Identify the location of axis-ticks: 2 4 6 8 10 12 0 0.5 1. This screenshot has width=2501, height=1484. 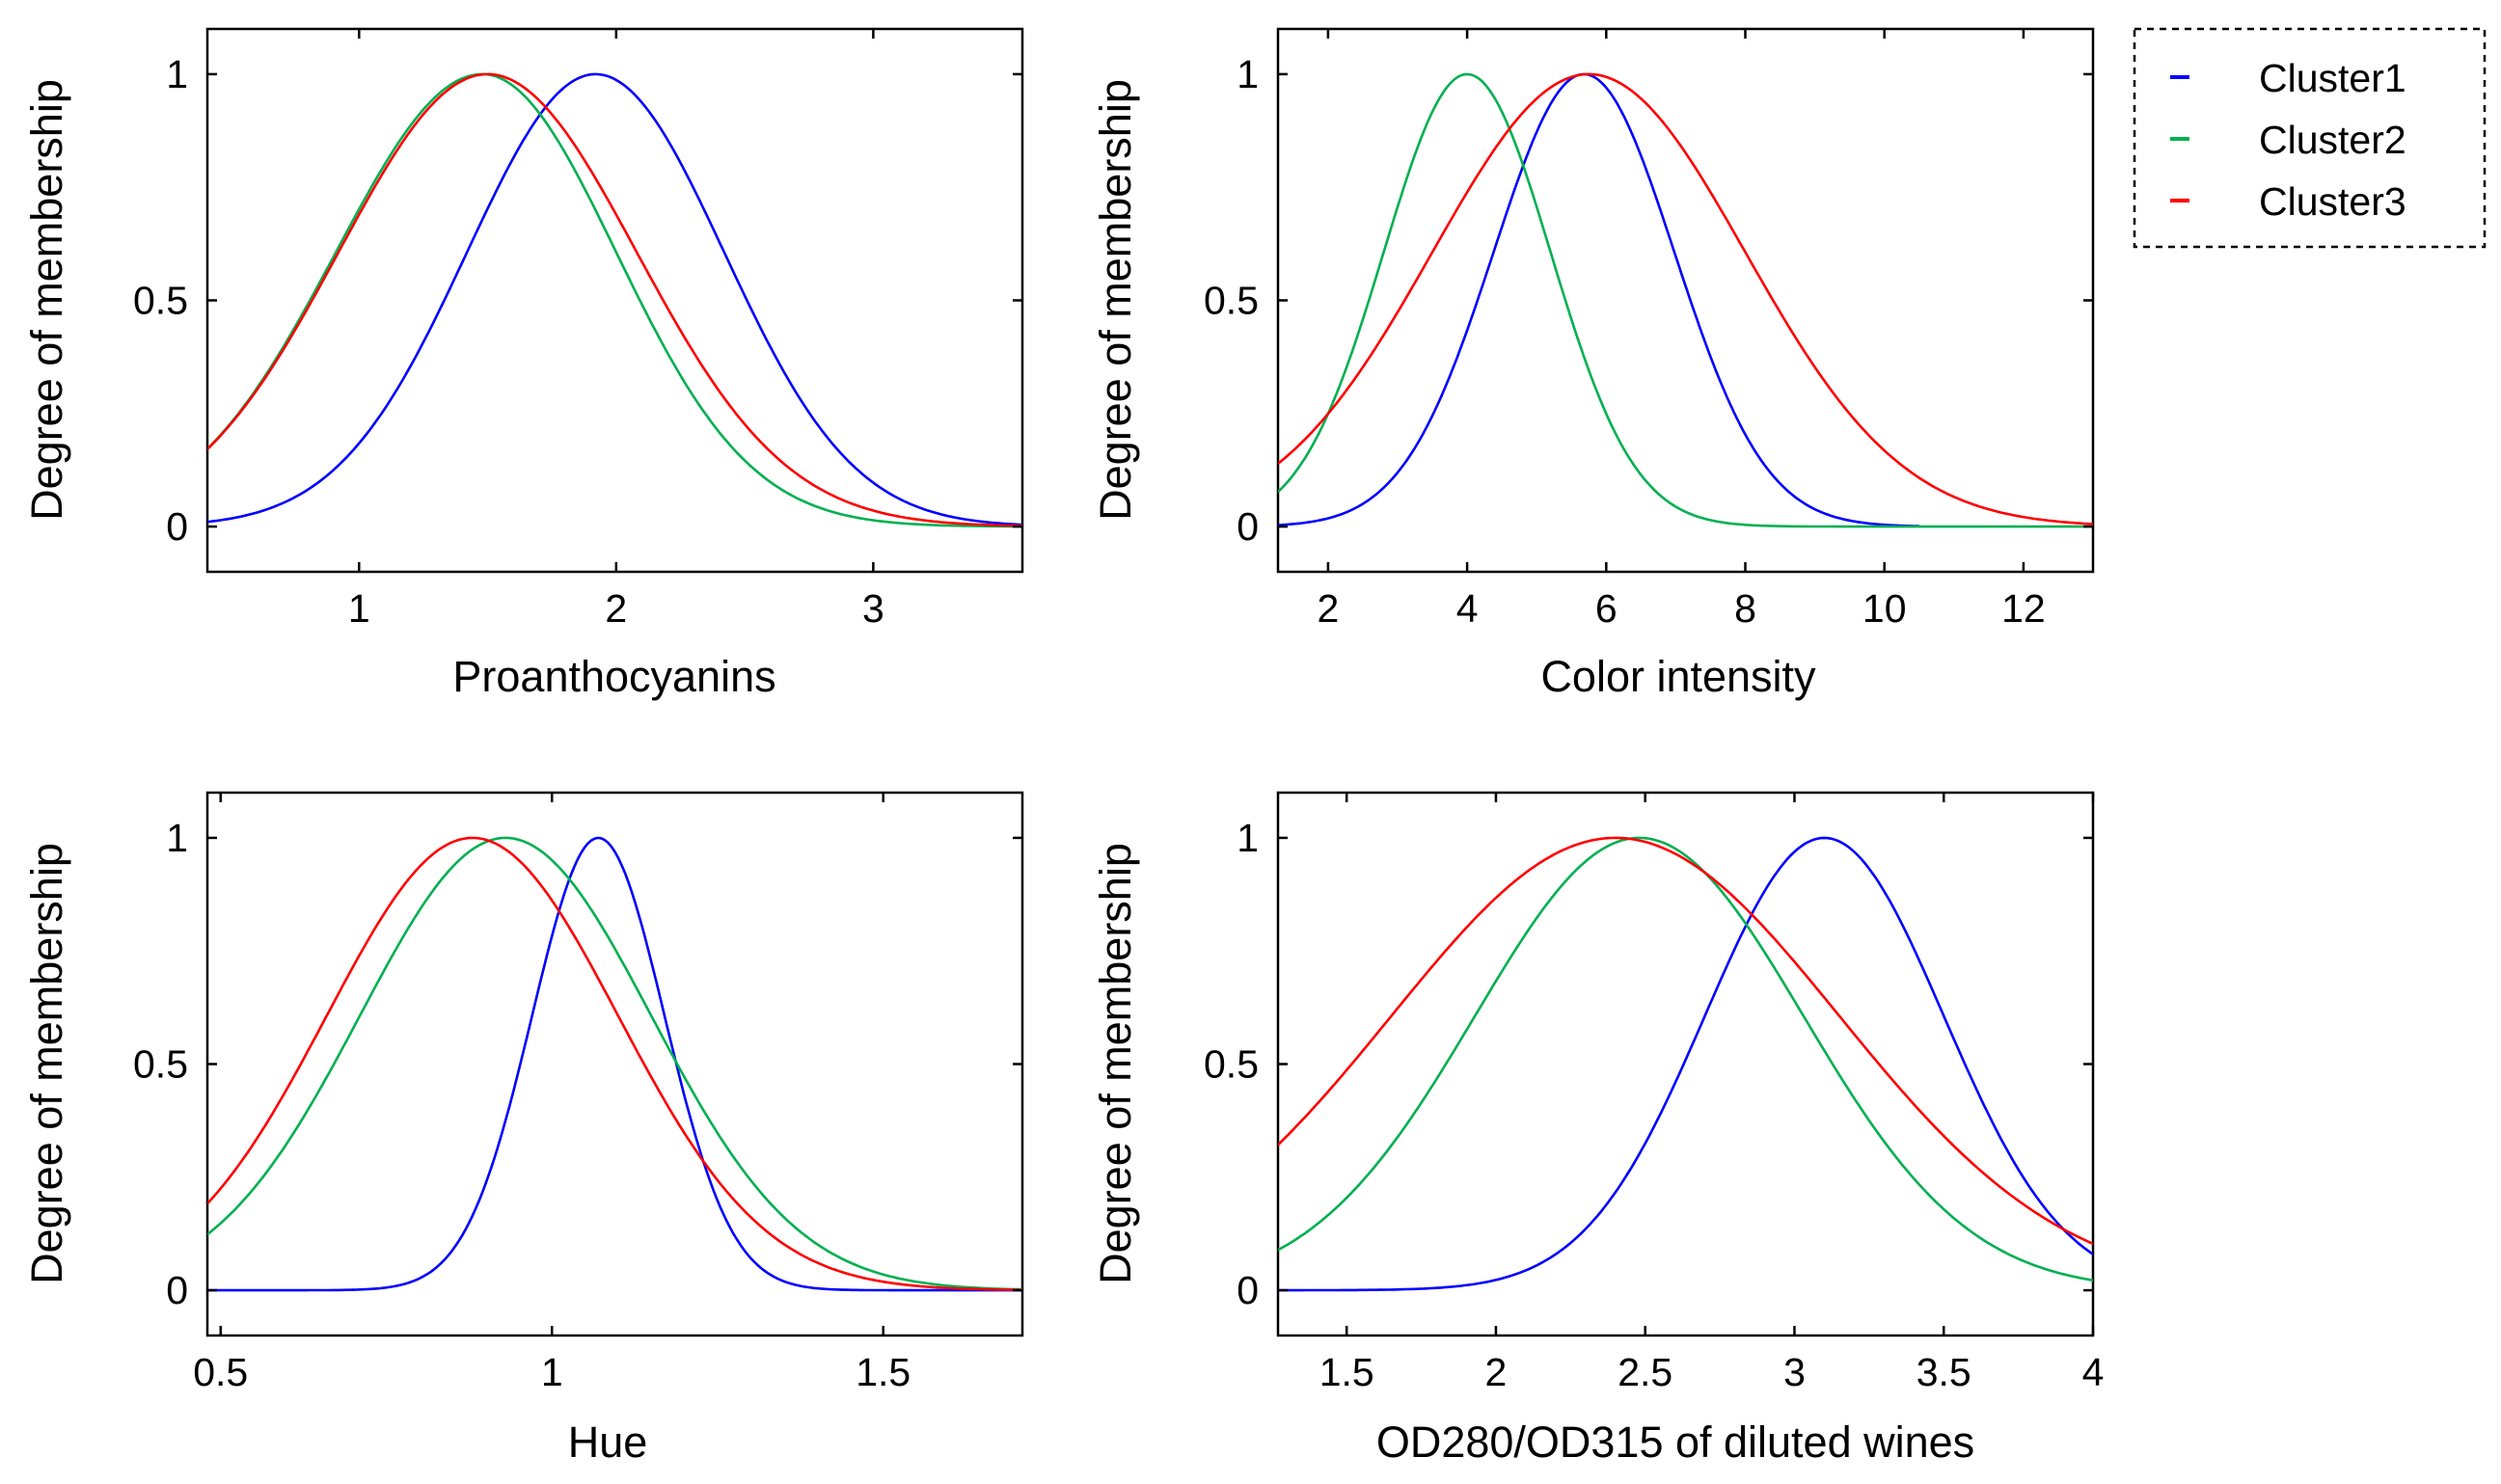
(1648, 330).